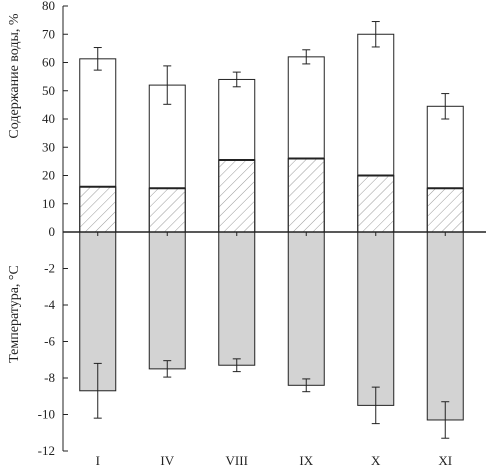 This screenshot has height=471, width=490. What do you see at coordinates (46, 414) in the screenshot?
I see `lower-y-tick-label: -10` at bounding box center [46, 414].